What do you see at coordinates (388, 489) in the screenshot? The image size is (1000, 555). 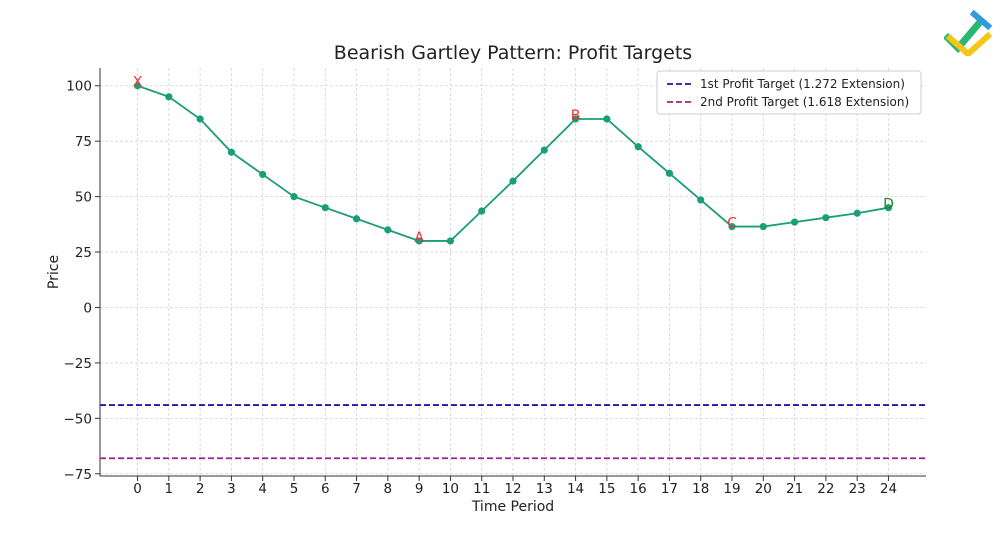 I see `x-tick-label: 8` at bounding box center [388, 489].